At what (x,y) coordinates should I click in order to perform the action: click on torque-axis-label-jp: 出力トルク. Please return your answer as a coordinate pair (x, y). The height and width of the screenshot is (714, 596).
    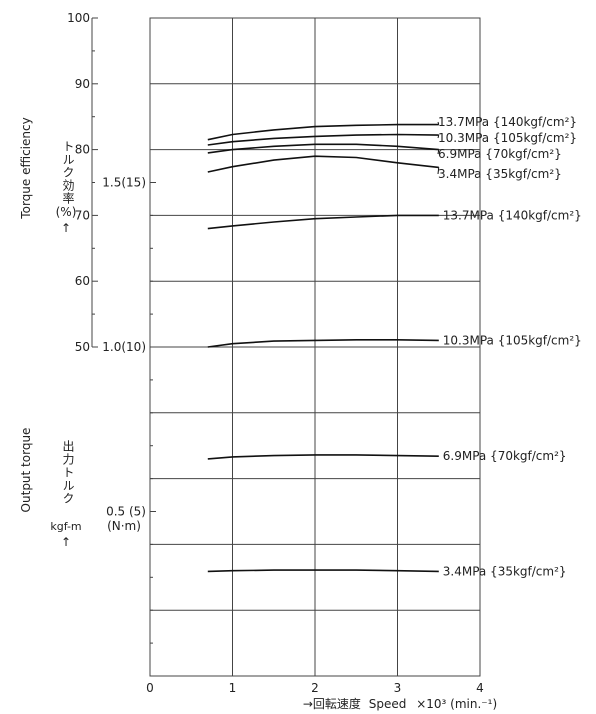
    Looking at the image, I should click on (68, 472).